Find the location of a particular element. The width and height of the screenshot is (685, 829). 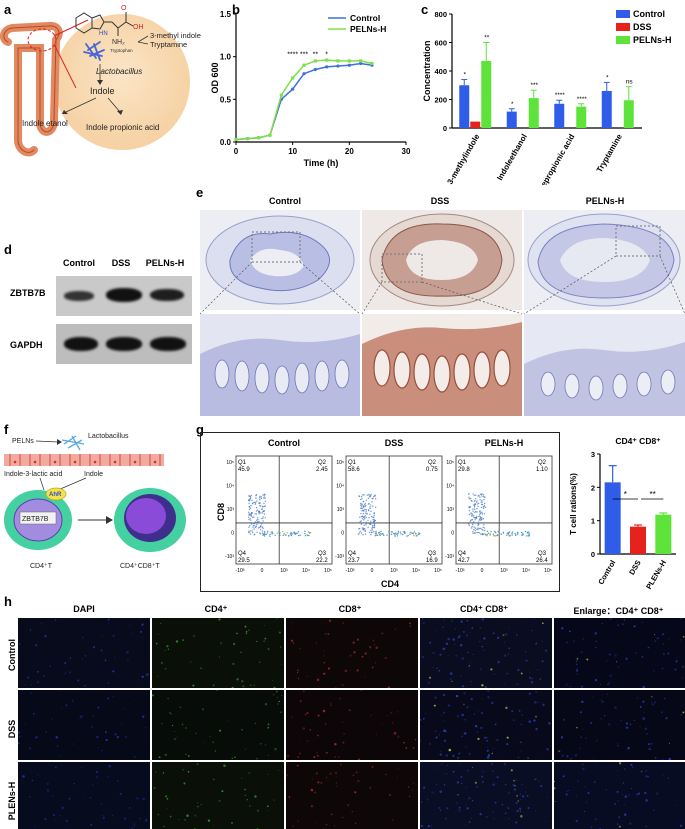

indole-f-label: Indole is located at coordinates (93, 474).